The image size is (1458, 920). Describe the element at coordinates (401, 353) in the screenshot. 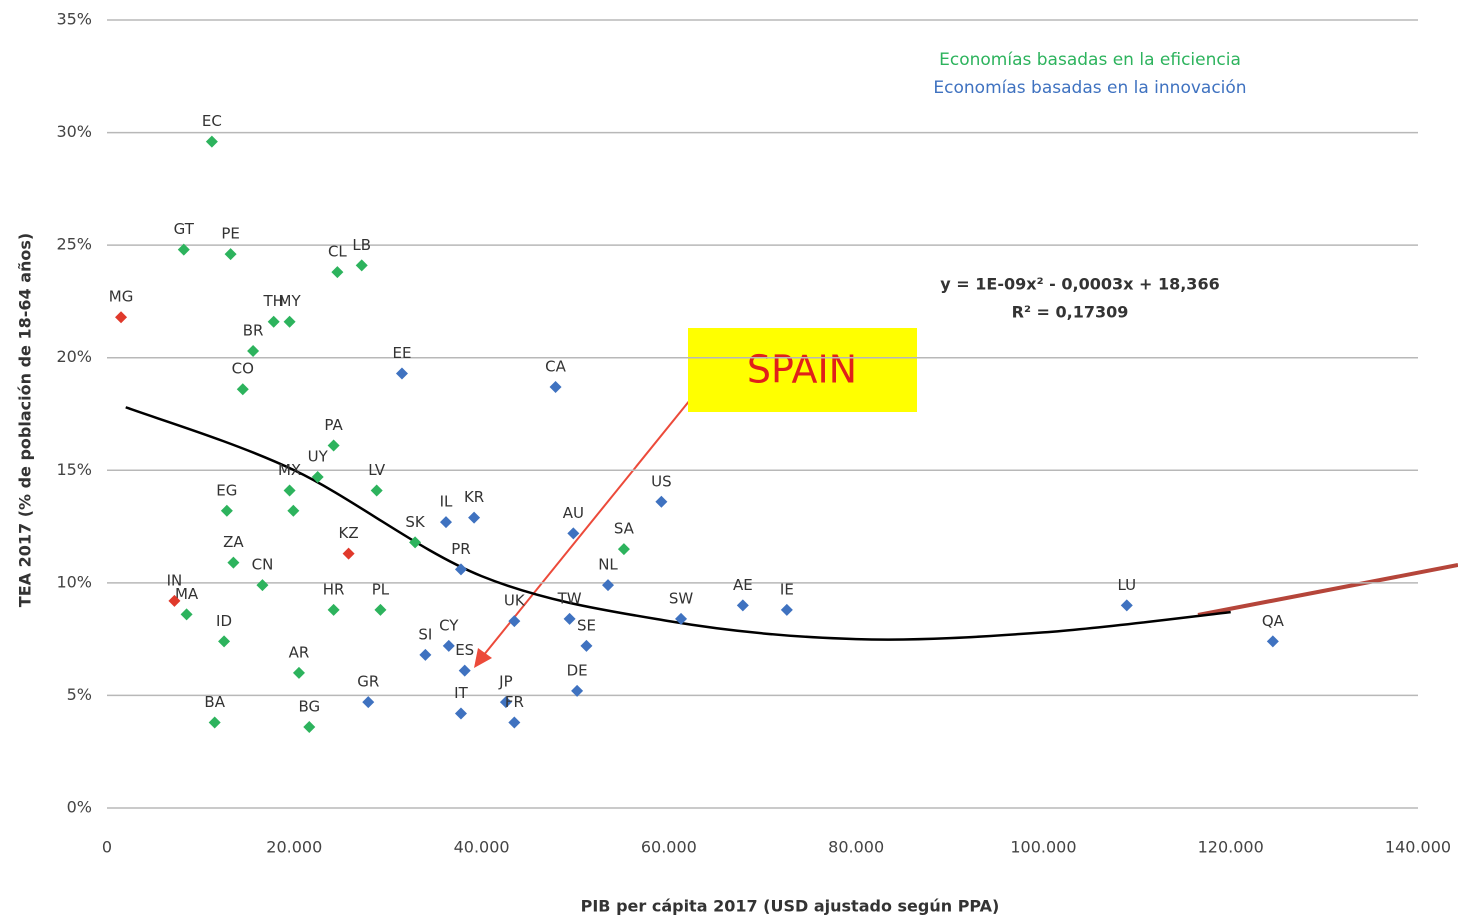

I see `point-label: EE` at that location.